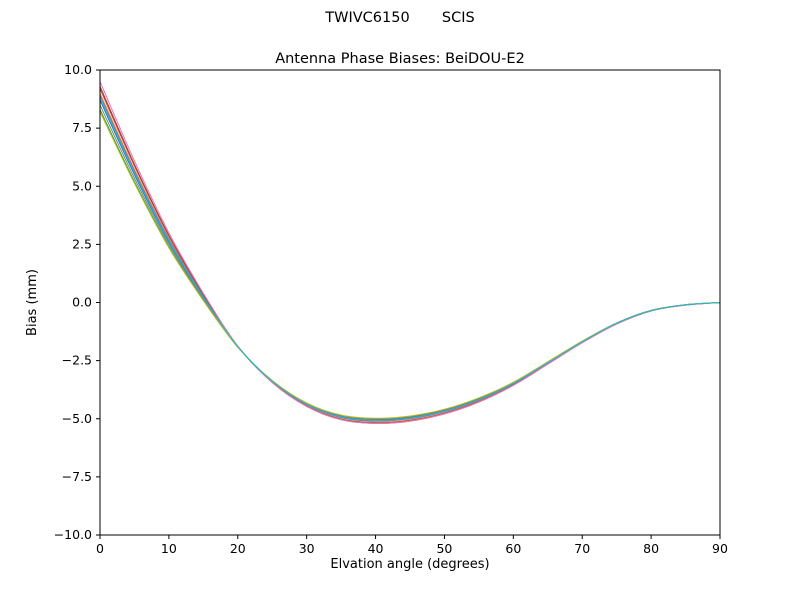 This screenshot has height=600, width=800. I want to click on x-tick-label: 20, so click(238, 548).